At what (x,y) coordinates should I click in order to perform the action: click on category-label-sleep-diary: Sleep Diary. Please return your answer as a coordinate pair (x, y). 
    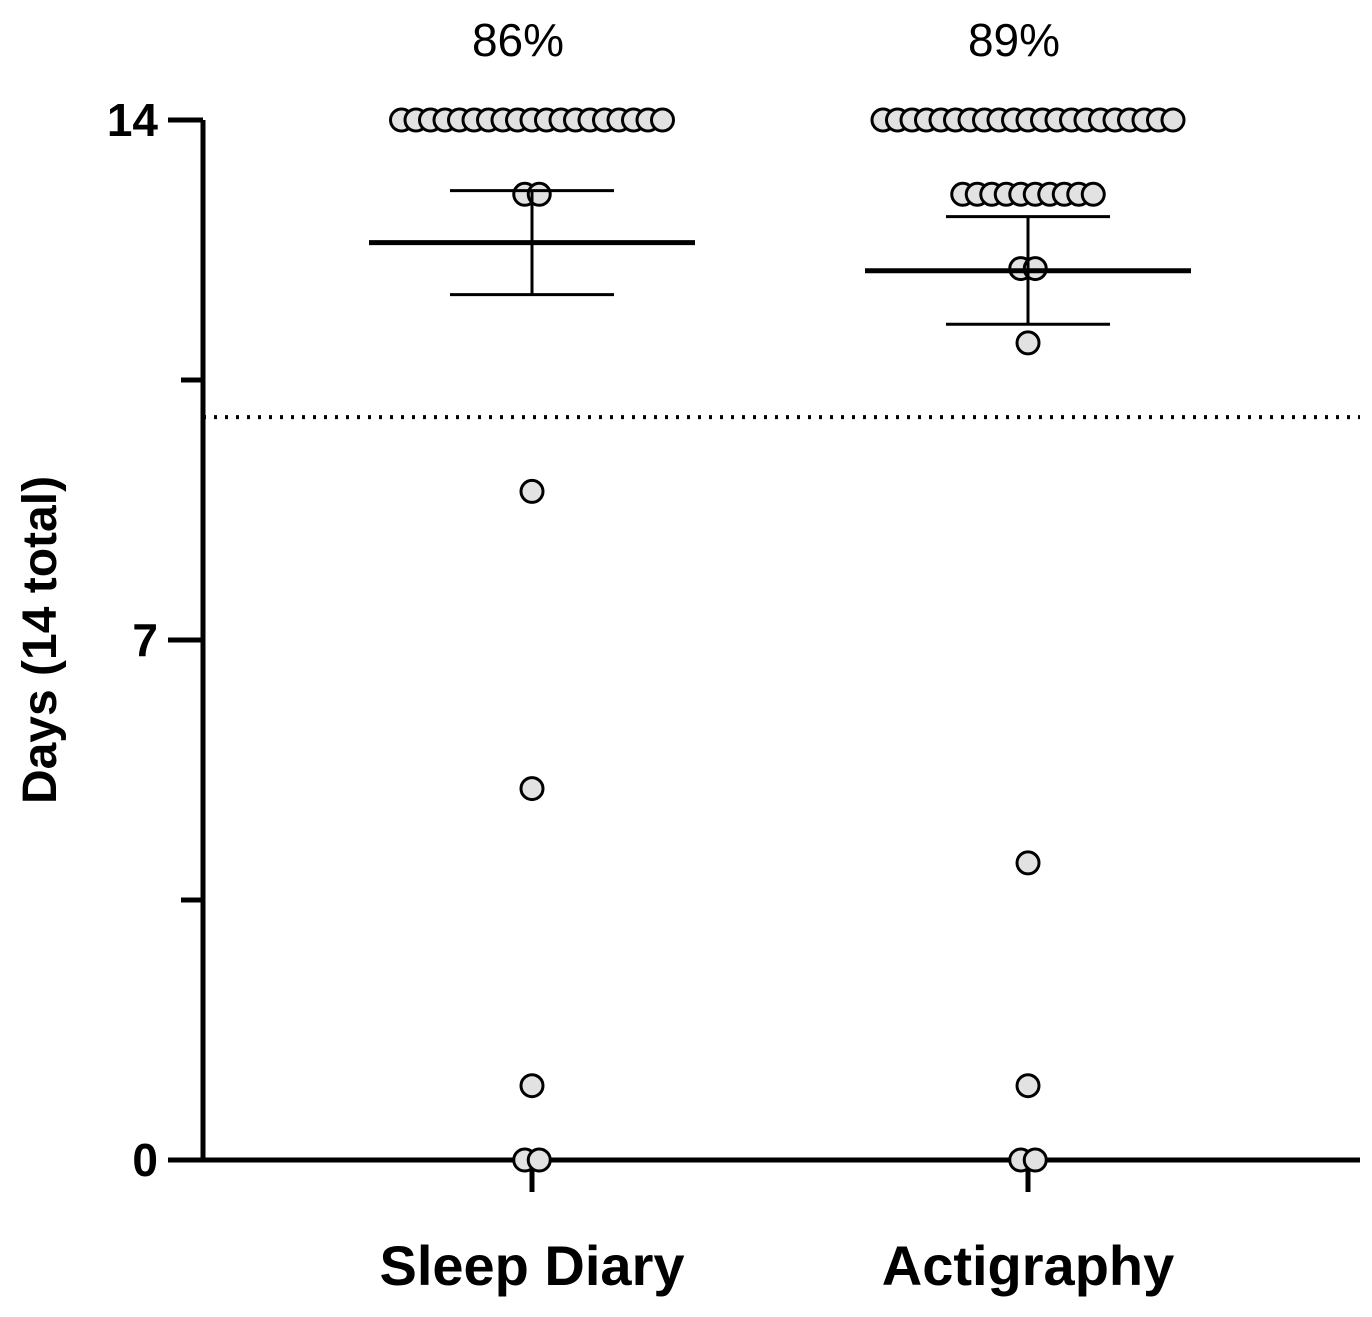
    Looking at the image, I should click on (531, 1265).